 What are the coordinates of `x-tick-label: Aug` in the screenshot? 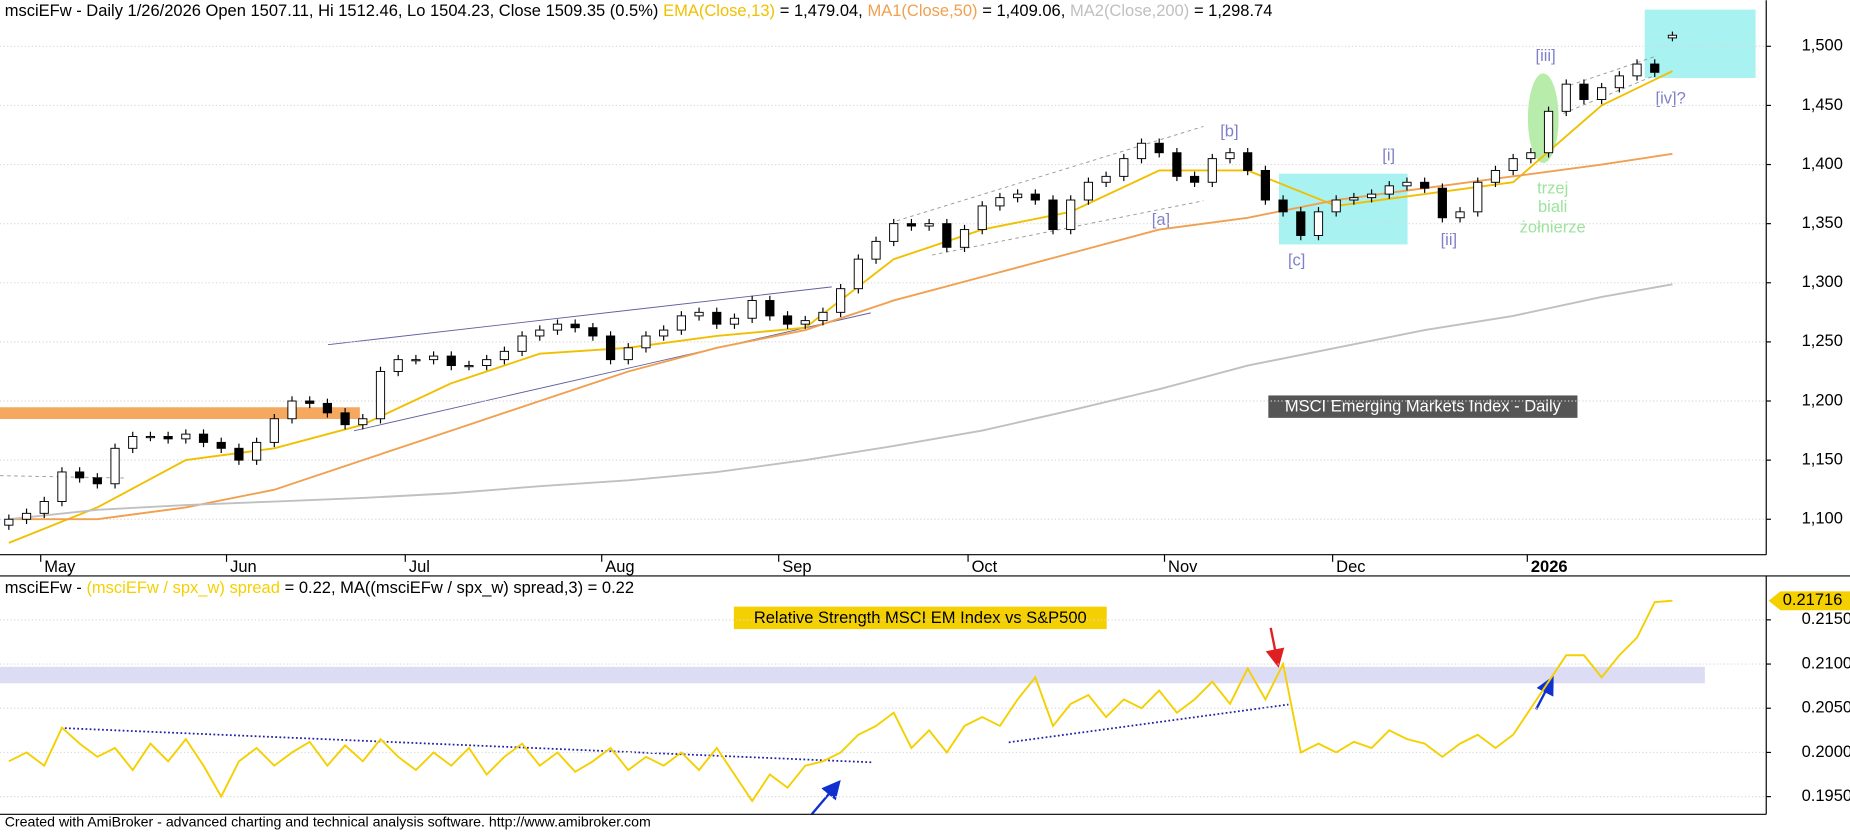 It's located at (619, 567).